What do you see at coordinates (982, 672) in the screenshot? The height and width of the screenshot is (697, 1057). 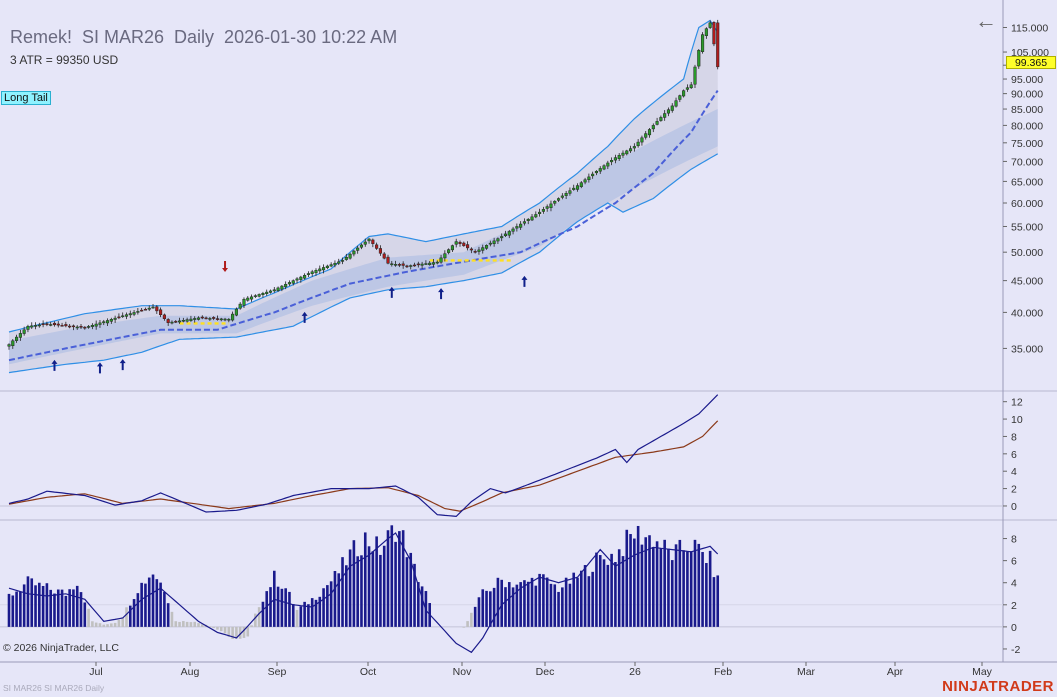 I see `time-tick-label: May` at bounding box center [982, 672].